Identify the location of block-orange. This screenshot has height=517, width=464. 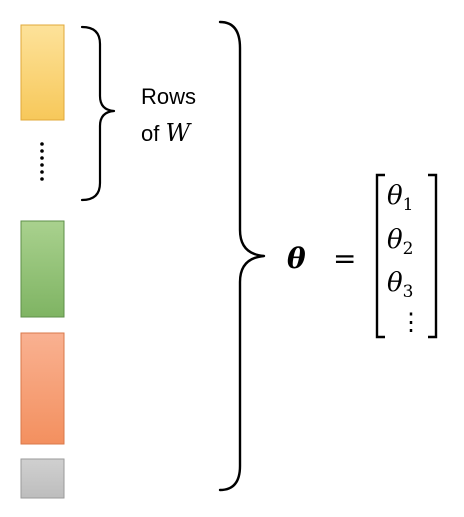
(42, 388).